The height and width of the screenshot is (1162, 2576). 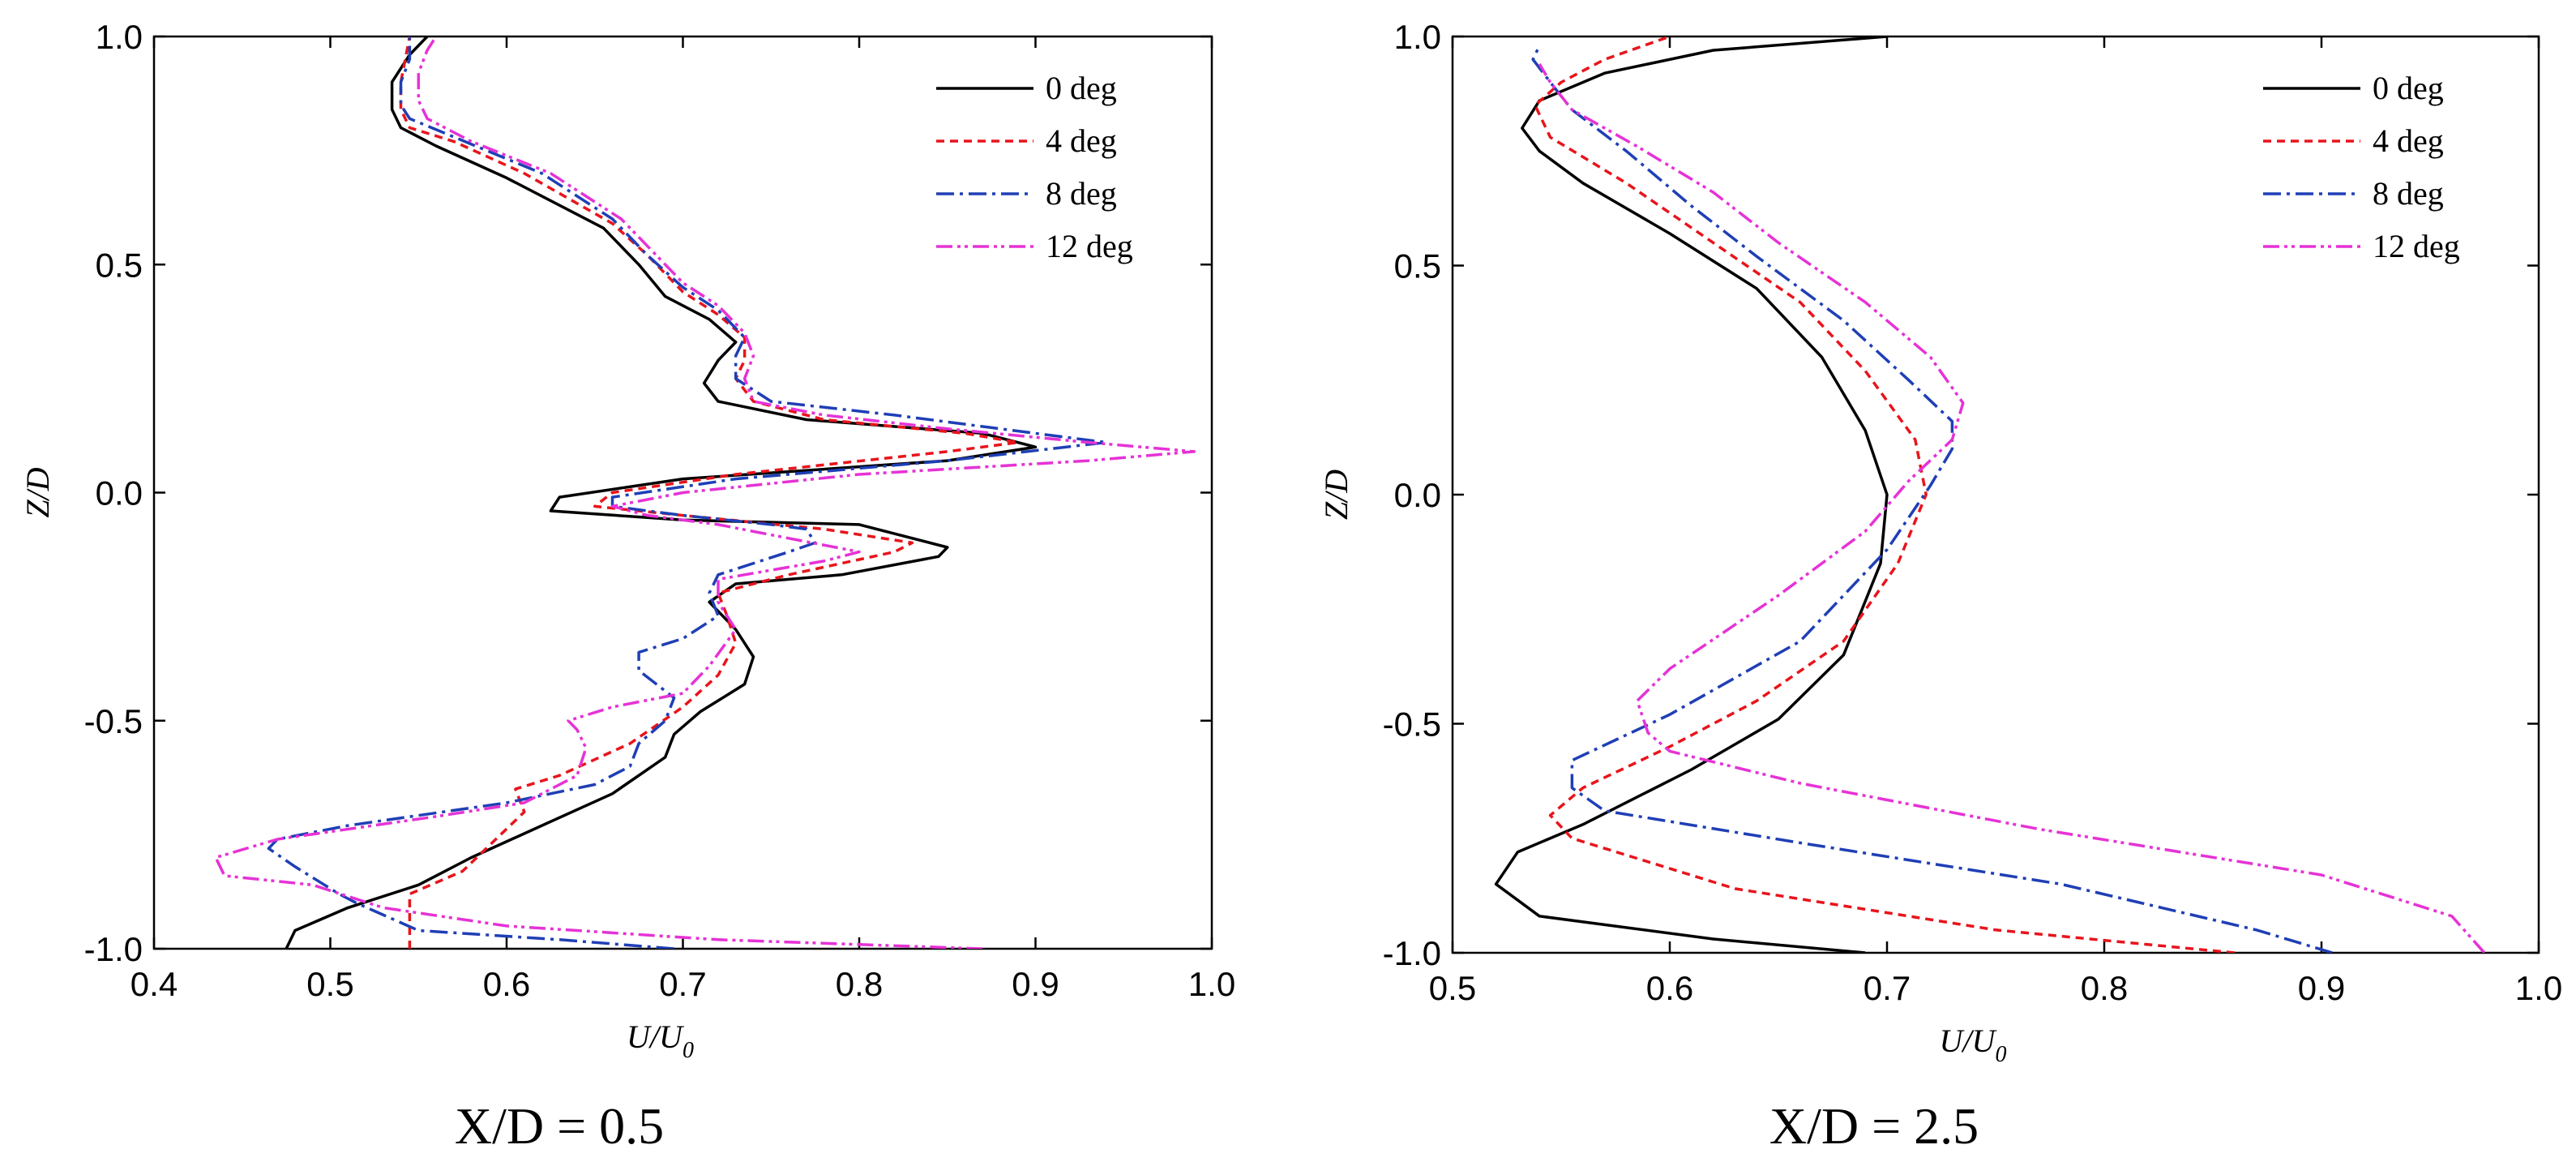 What do you see at coordinates (1691, 494) in the screenshot?
I see `series-line-0-deg` at bounding box center [1691, 494].